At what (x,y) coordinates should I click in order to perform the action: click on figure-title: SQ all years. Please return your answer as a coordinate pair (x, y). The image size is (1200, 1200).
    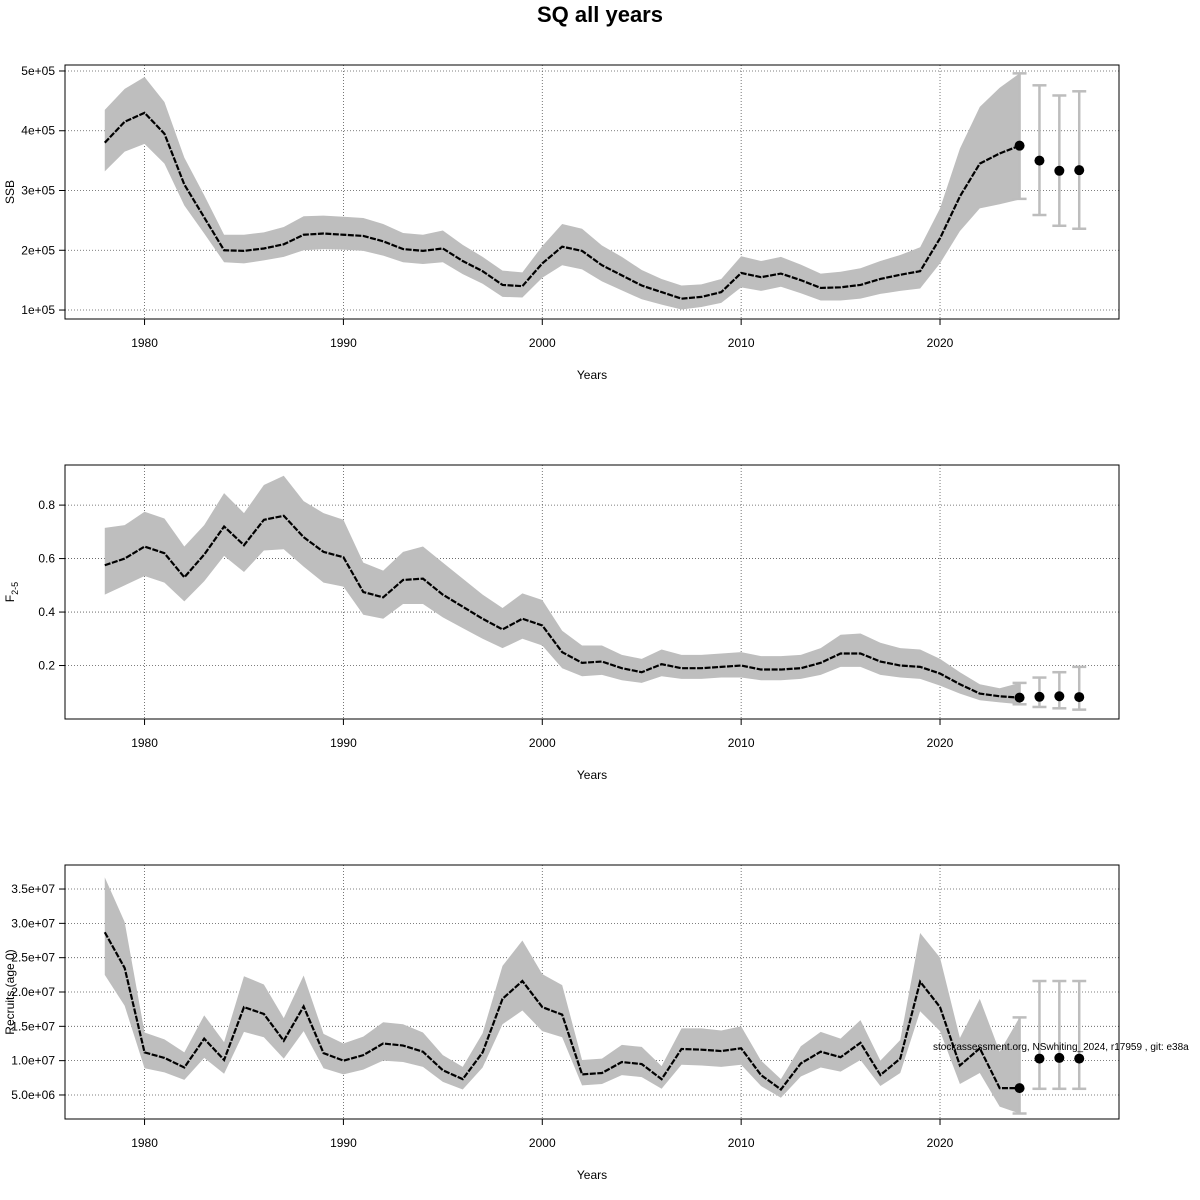
    Looking at the image, I should click on (600, 14).